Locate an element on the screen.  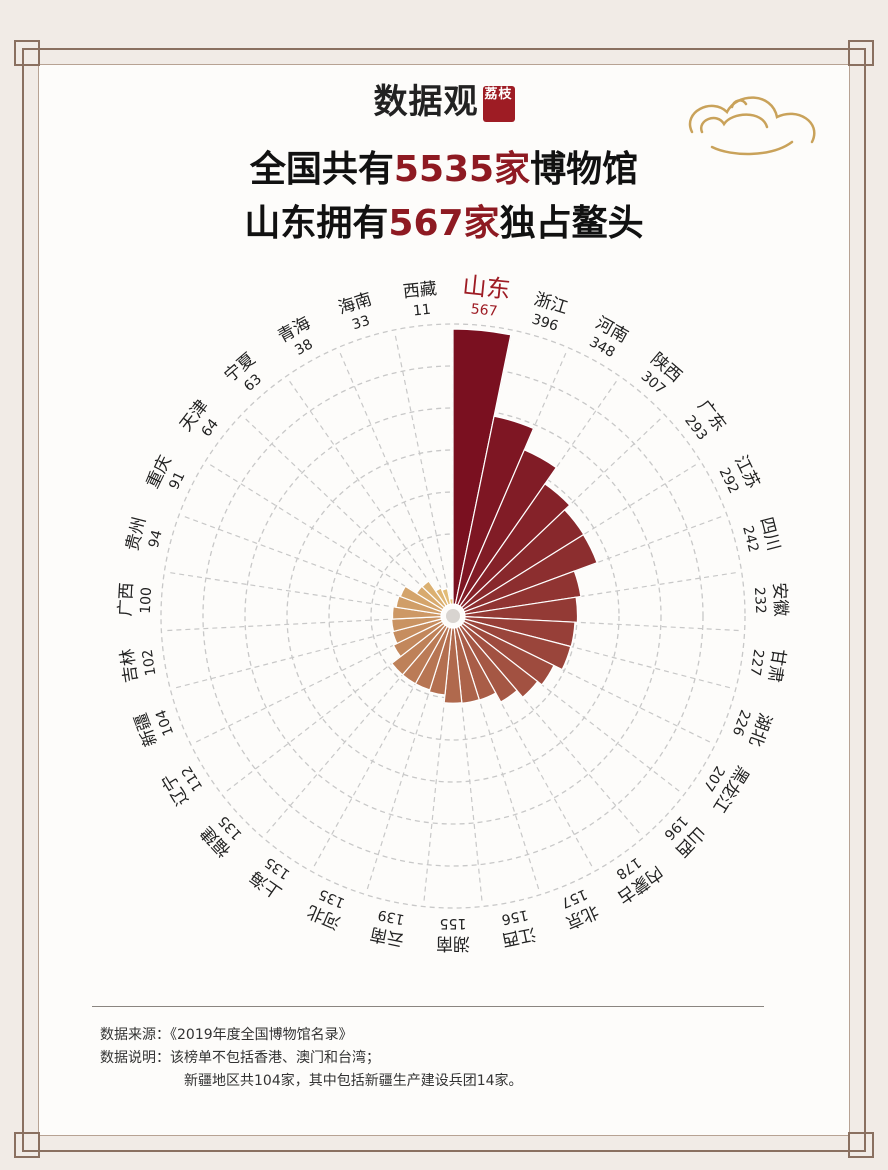
bar-宁夏 is located at coordinates (434, 594).